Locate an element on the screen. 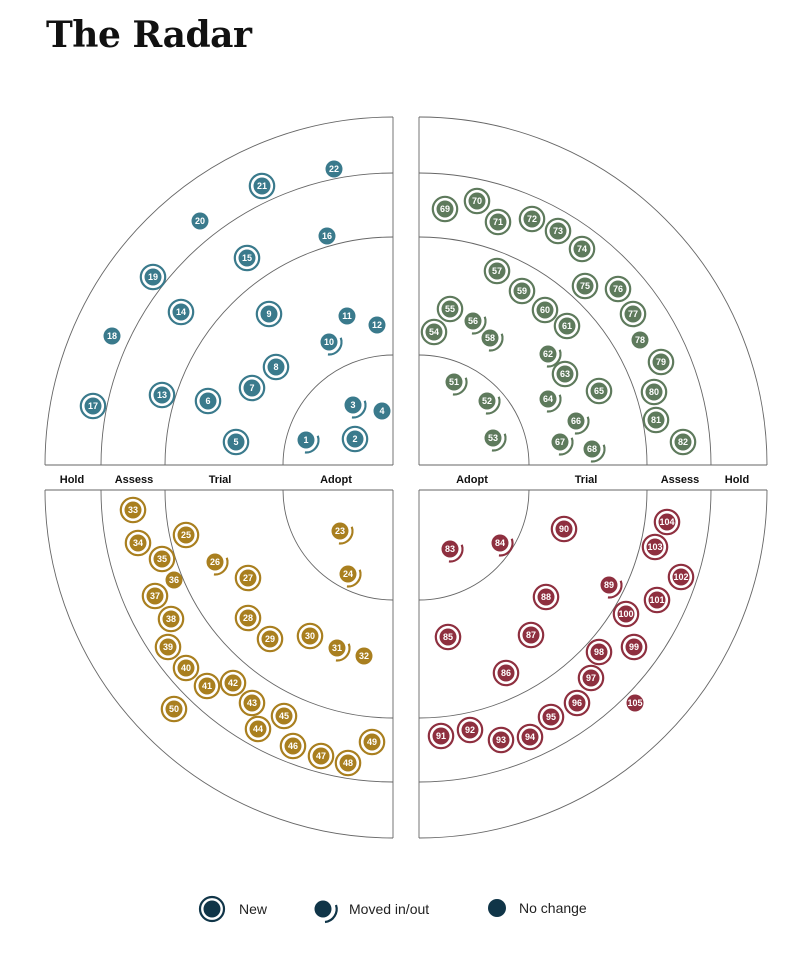  blip: 23 is located at coordinates (342, 533).